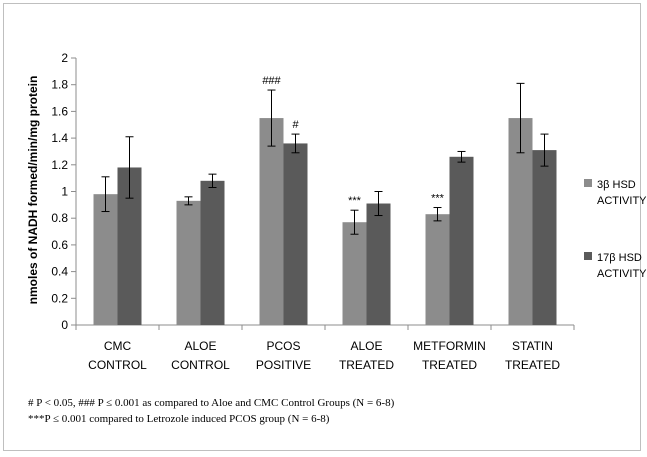  What do you see at coordinates (59, 85) in the screenshot?
I see `y-tick-label: 1.8` at bounding box center [59, 85].